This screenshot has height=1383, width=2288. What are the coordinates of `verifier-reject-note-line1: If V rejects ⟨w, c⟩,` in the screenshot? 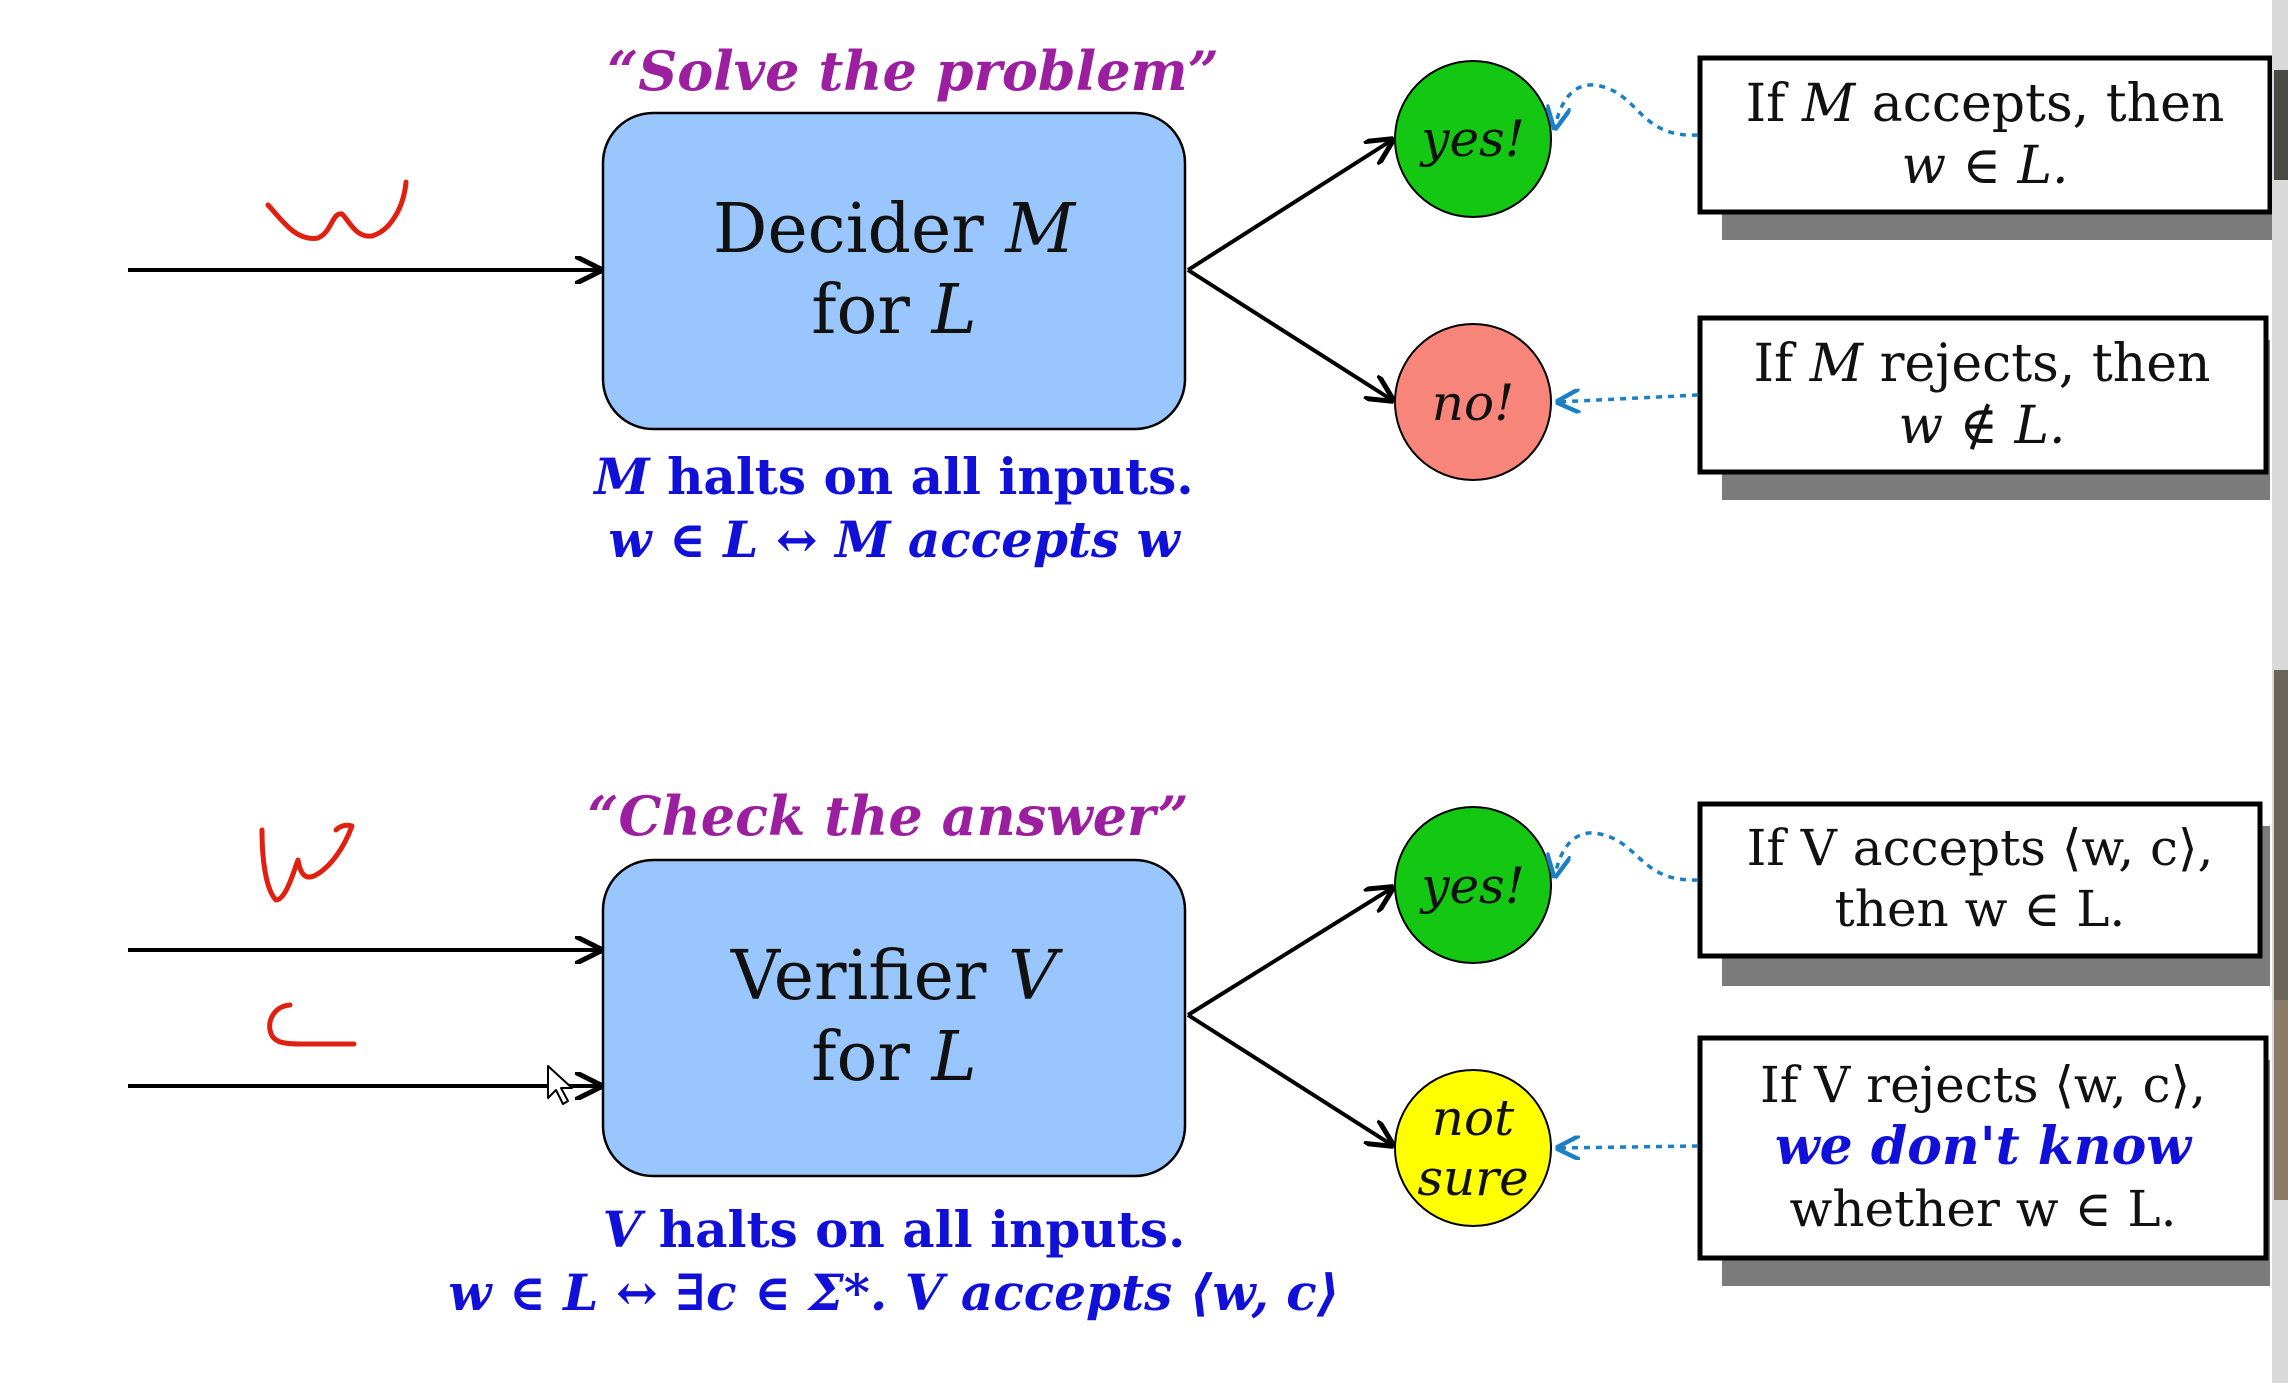 It's located at (1983, 1085).